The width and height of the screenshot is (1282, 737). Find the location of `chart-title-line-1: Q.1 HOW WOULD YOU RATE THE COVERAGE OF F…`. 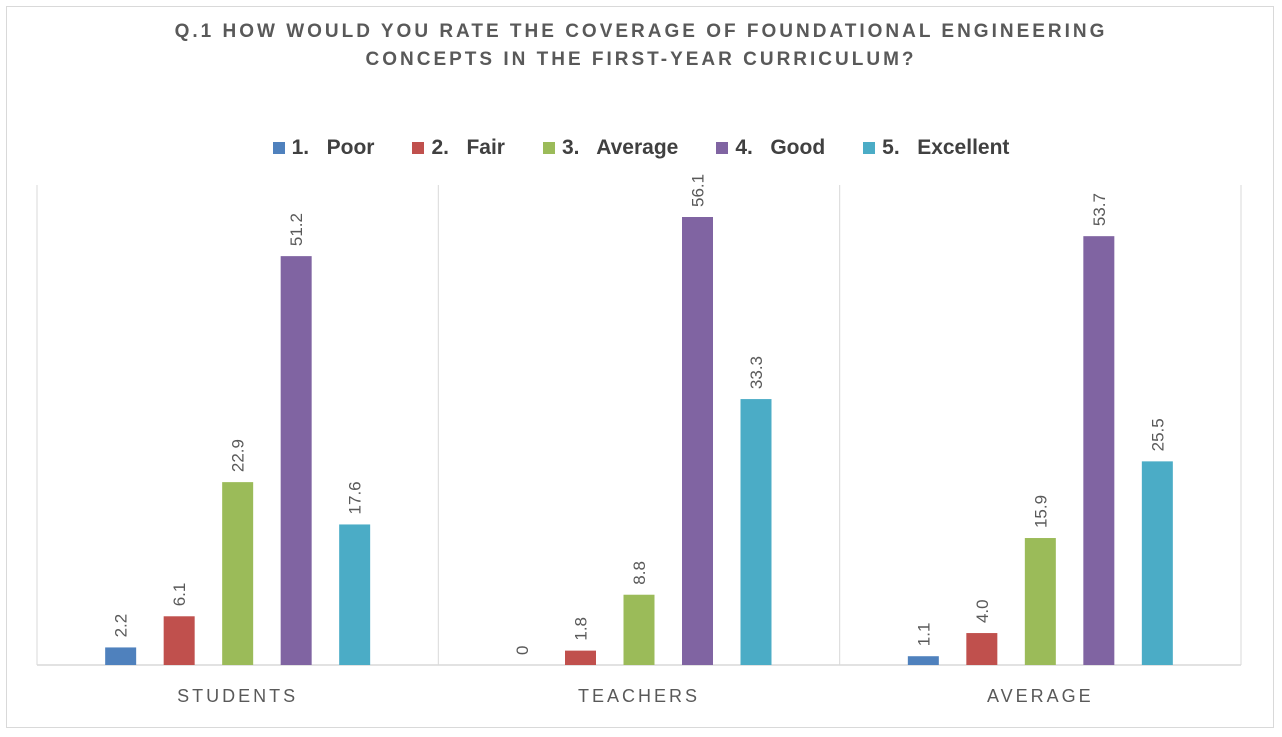

chart-title-line-1: Q.1 HOW WOULD YOU RATE THE COVERAGE OF F… is located at coordinates (641, 31).